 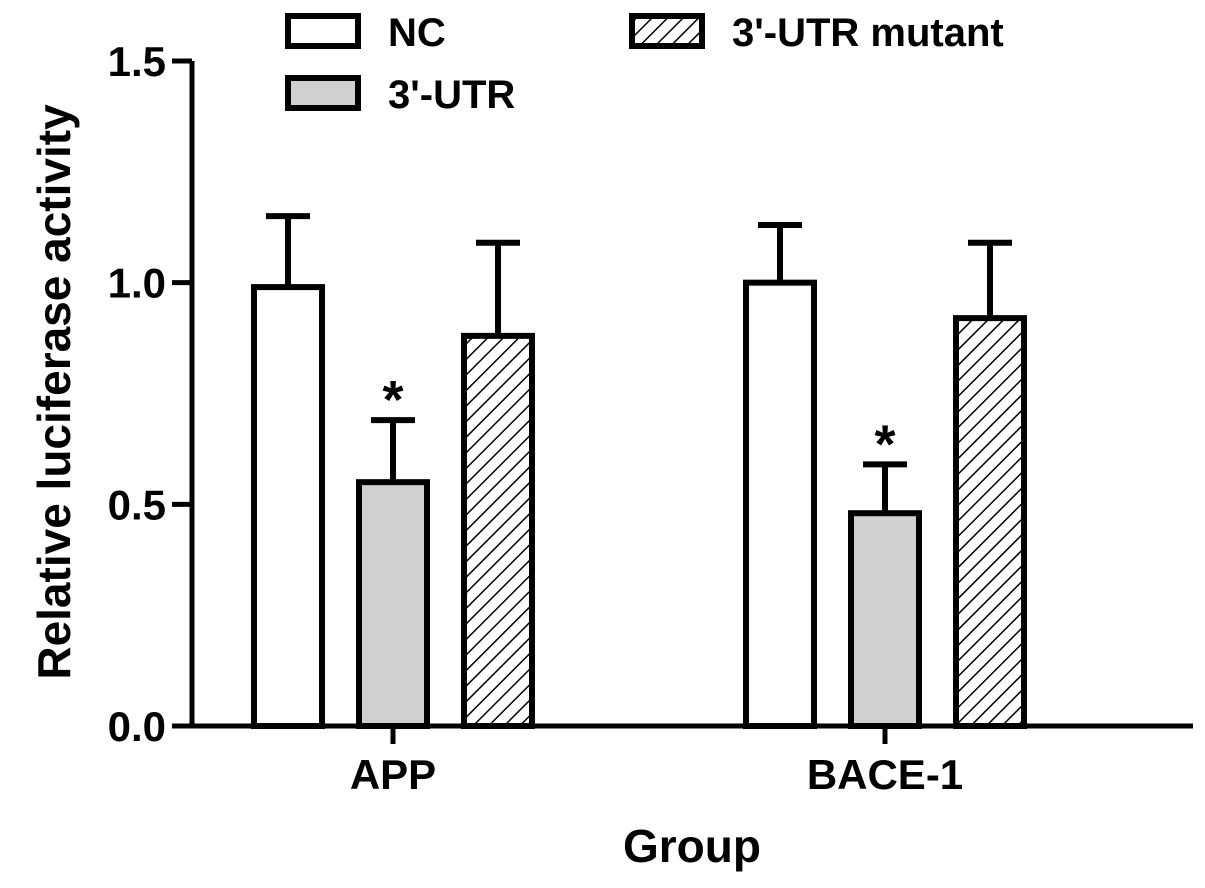 I want to click on legend-label: 3'-UTR mutant, so click(x=868, y=33).